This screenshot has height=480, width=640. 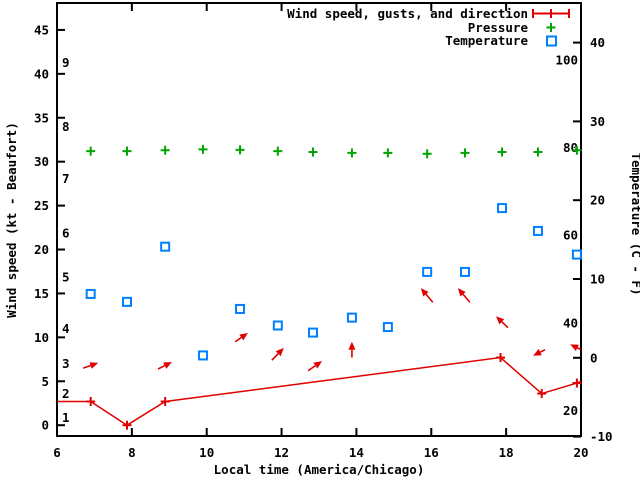 I want to click on y-kt-tick-label: 20, so click(x=41, y=249).